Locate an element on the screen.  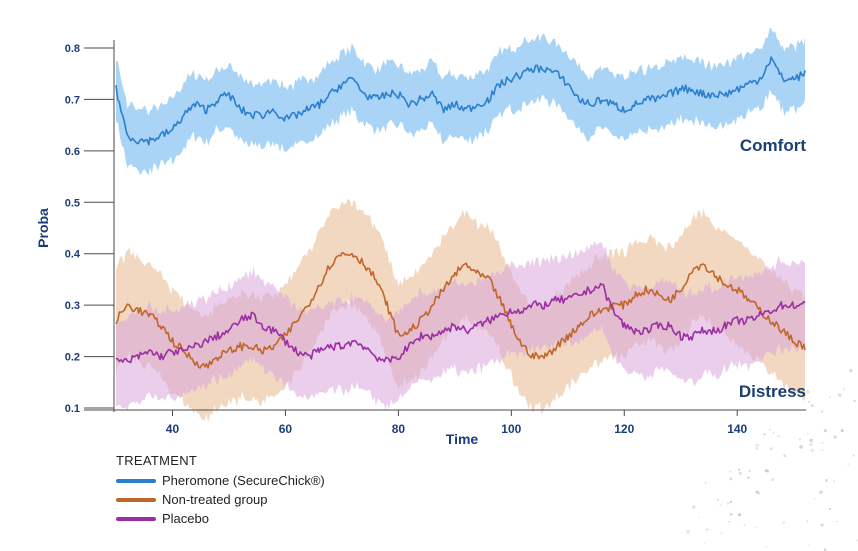
legend-label-placebo: Placebo is located at coordinates (185, 518).